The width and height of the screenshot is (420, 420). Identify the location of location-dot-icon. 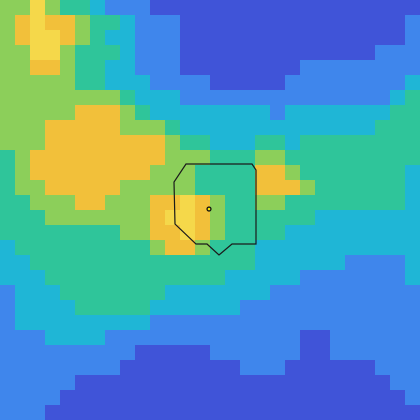
(209, 209).